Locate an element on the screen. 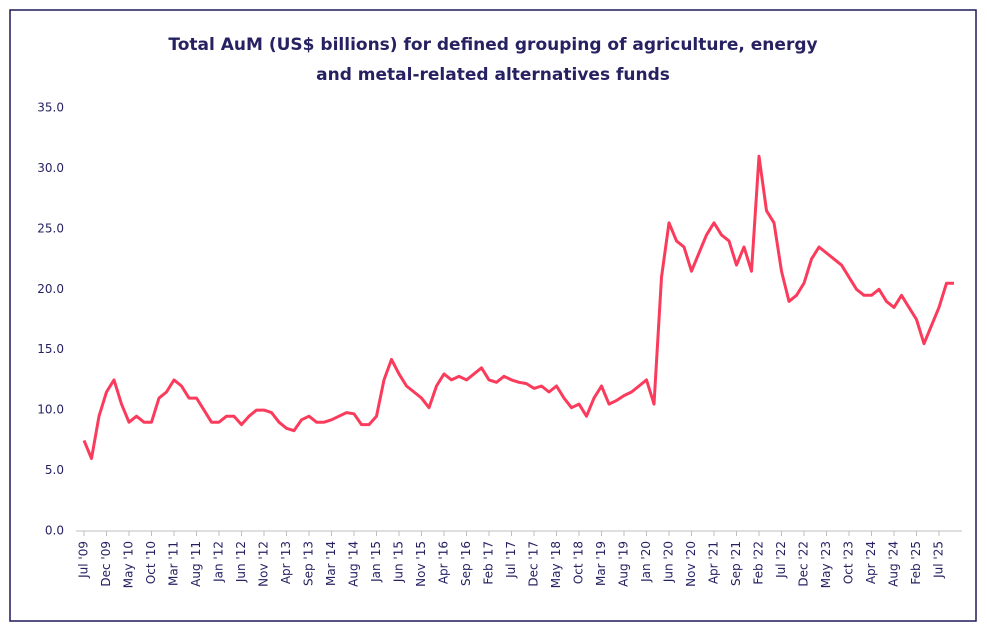 The width and height of the screenshot is (987, 638). x-tick-label: Jan '12 is located at coordinates (219, 562).